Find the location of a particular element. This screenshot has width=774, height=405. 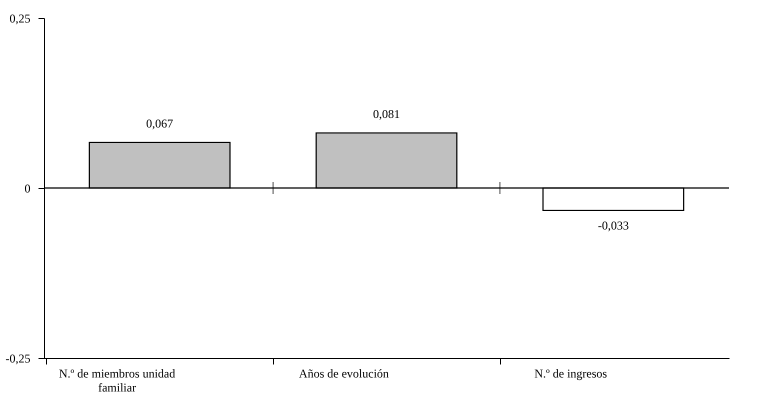

y-tick-label: 0,25 is located at coordinates (20, 19).